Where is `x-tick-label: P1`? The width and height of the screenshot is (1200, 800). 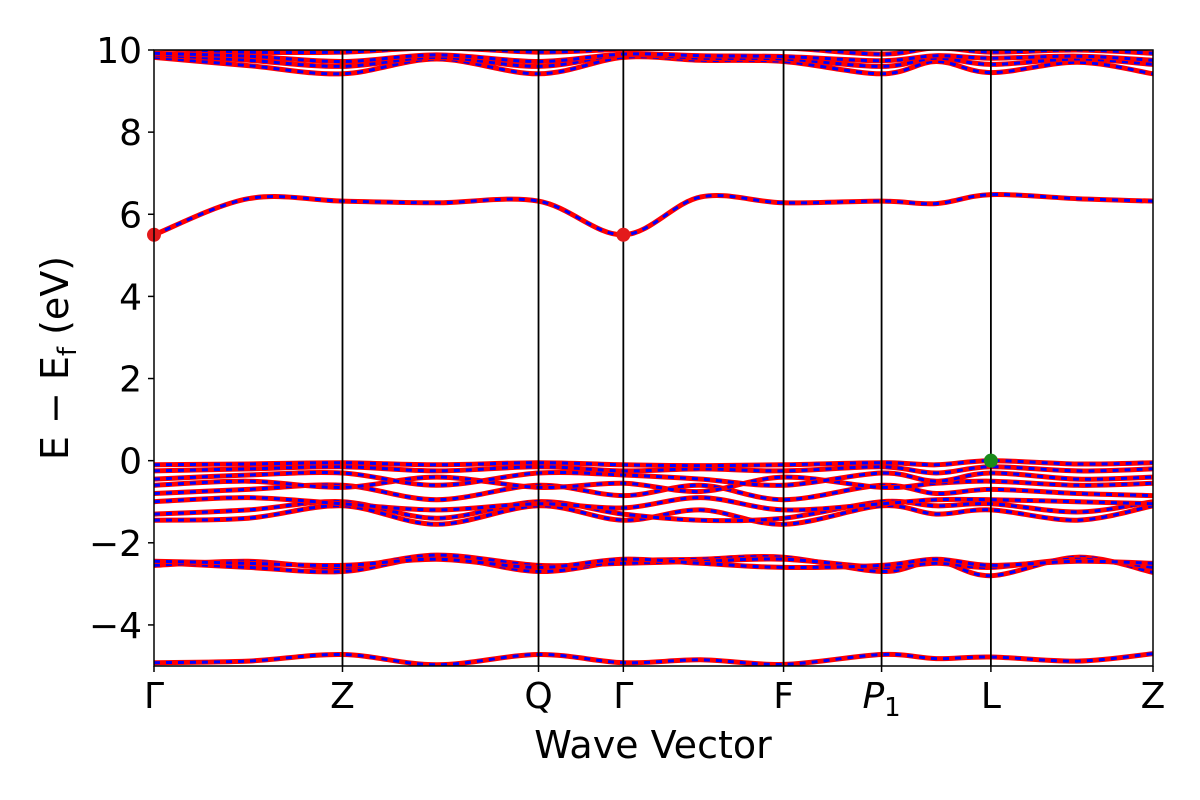
x-tick-label: P1 is located at coordinates (881, 699).